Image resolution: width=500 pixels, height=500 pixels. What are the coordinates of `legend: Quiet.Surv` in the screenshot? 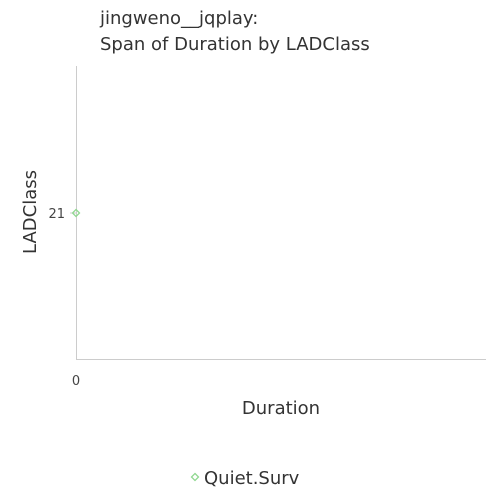 It's located at (245, 478).